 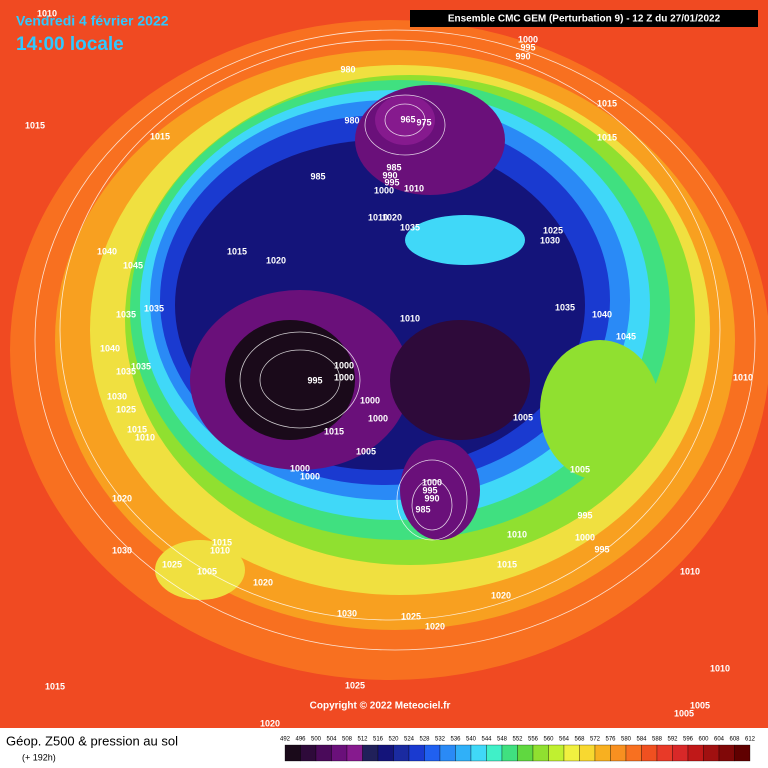 What do you see at coordinates (424, 740) in the screenshot?
I see `scale-label: 528` at bounding box center [424, 740].